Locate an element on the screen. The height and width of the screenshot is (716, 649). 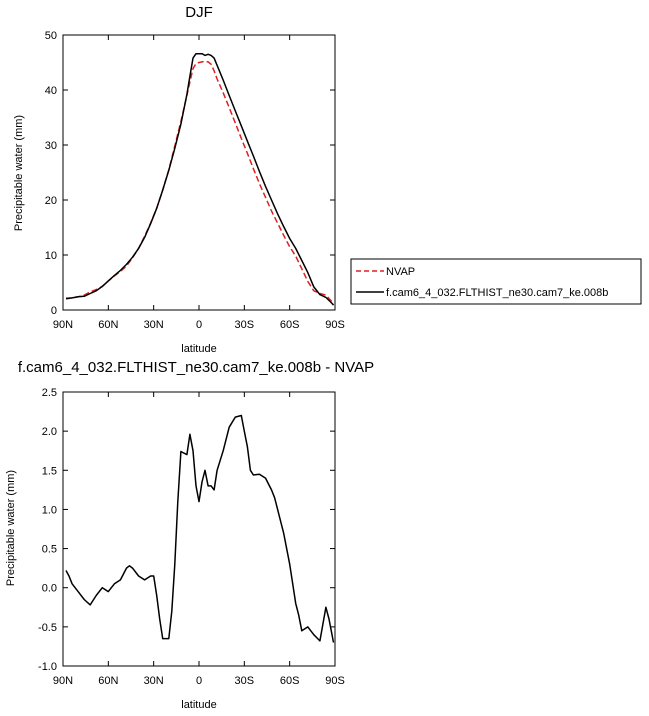
bottom-y-tick-label: 1.5 is located at coordinates (49, 471).